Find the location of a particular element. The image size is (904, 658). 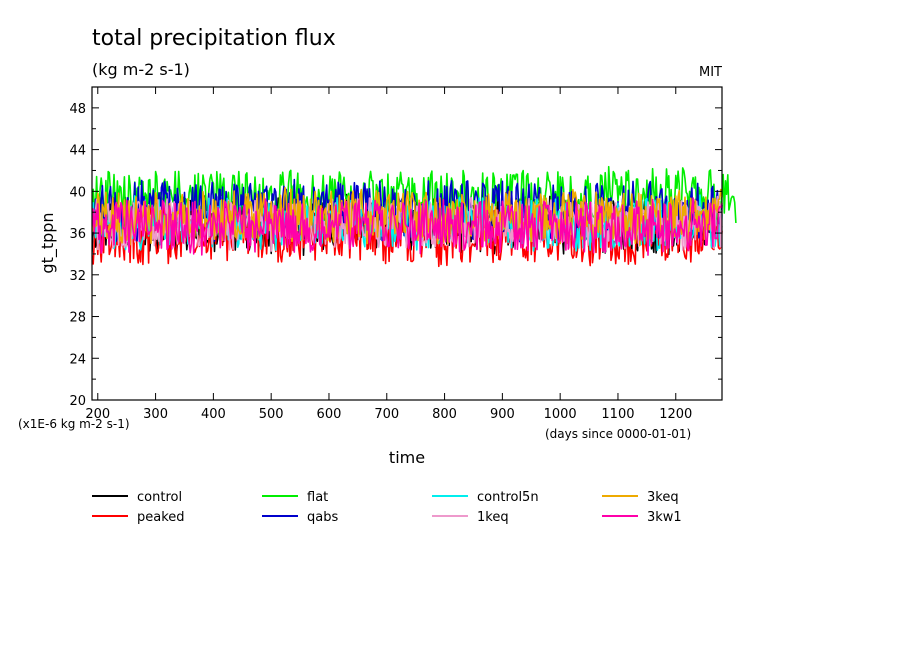

x-axis-label: time is located at coordinates (407, 457).